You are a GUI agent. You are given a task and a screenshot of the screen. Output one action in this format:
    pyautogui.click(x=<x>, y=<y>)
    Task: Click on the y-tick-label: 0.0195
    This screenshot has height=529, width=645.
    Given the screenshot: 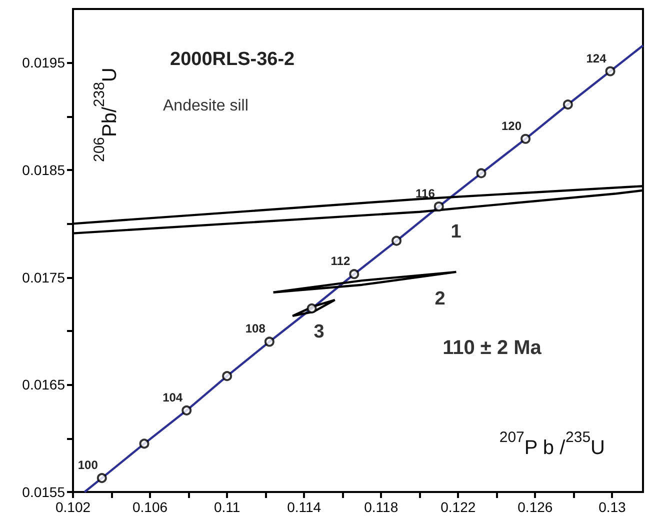 What is the action you would take?
    pyautogui.click(x=44, y=62)
    